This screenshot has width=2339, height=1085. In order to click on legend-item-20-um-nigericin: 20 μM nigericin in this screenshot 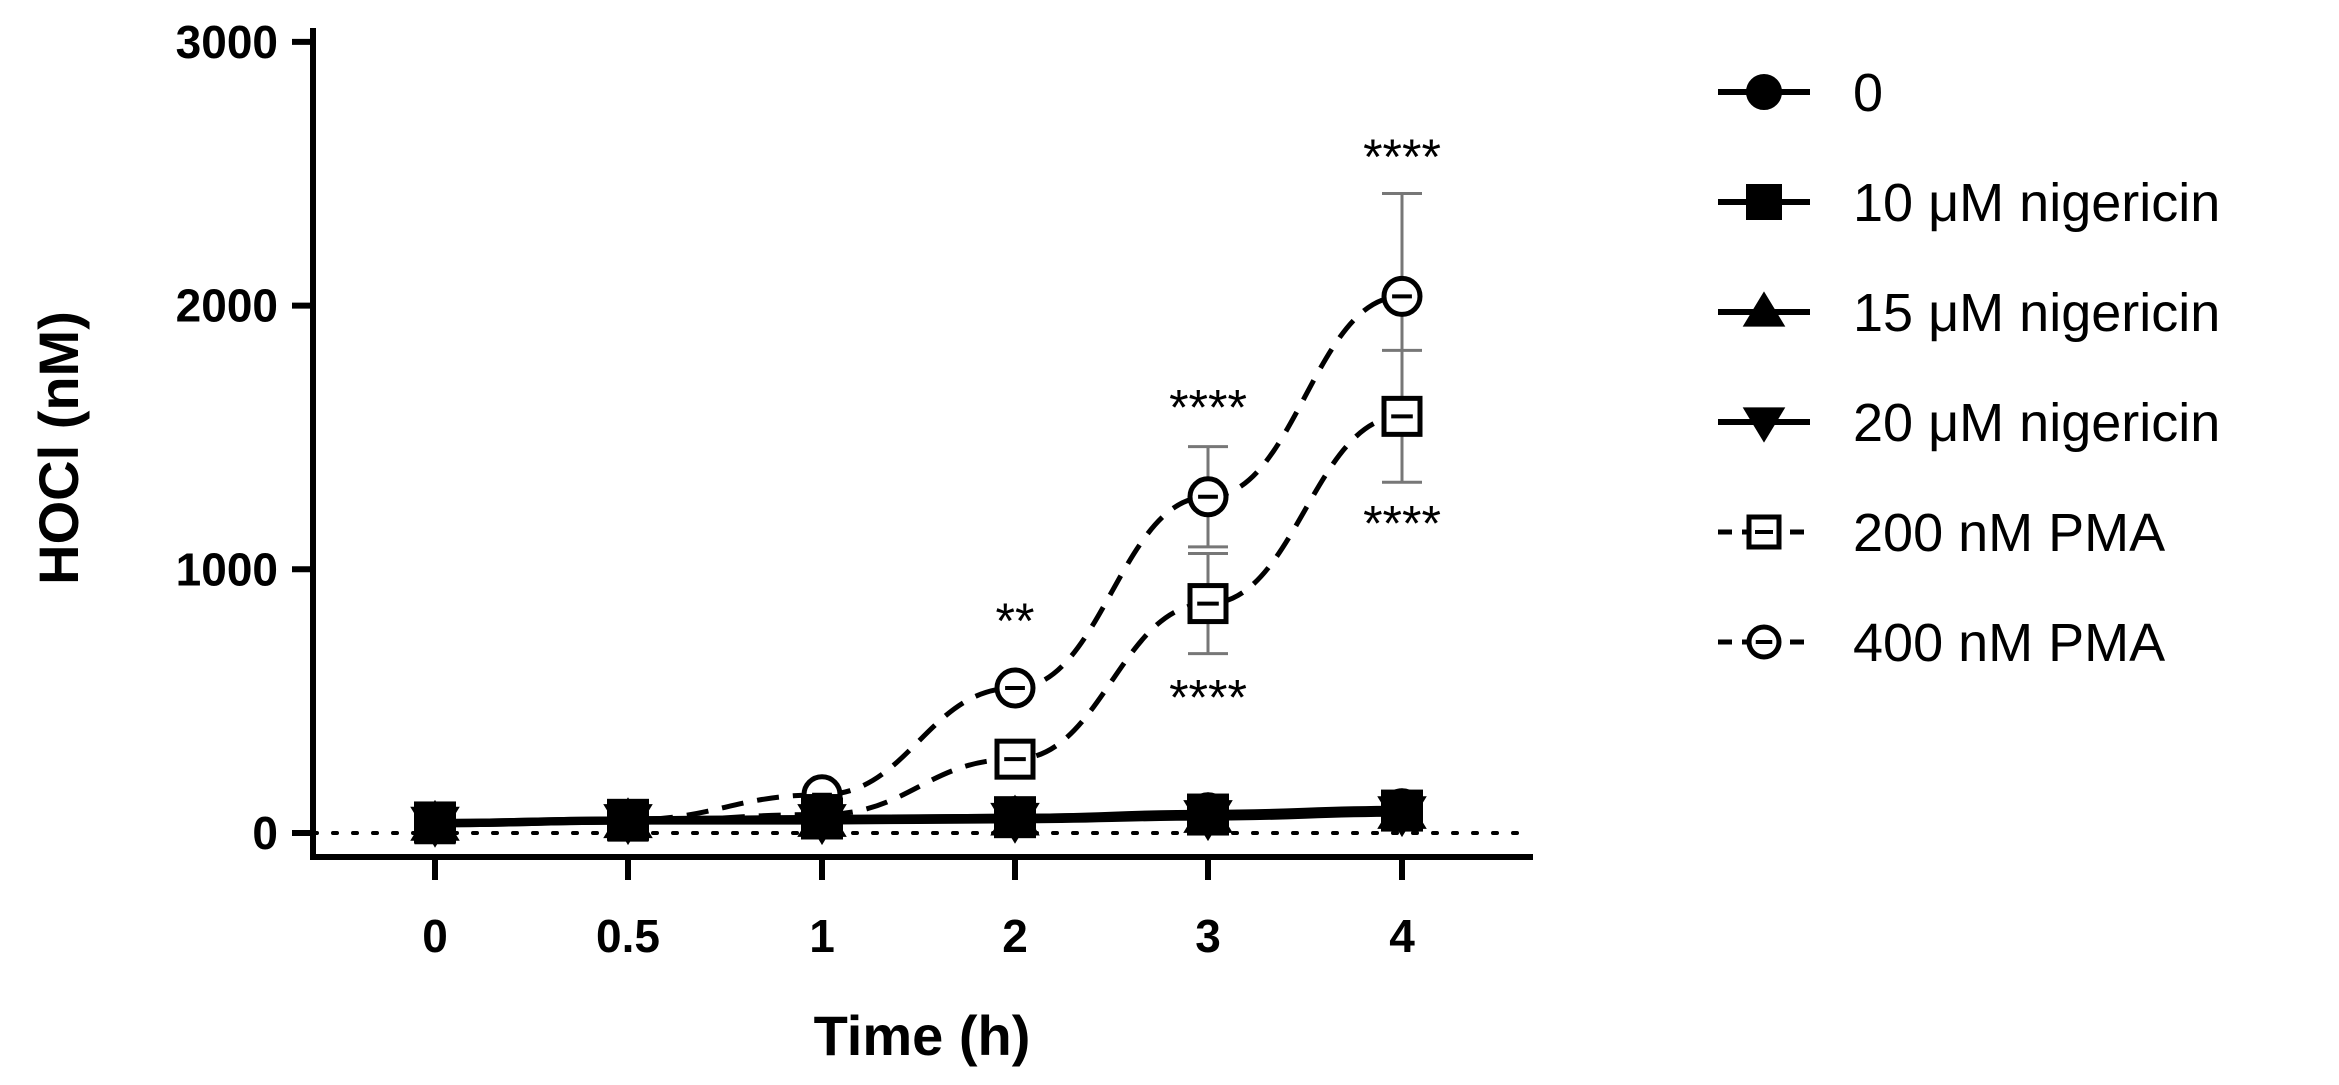, I will do `click(1969, 423)`.